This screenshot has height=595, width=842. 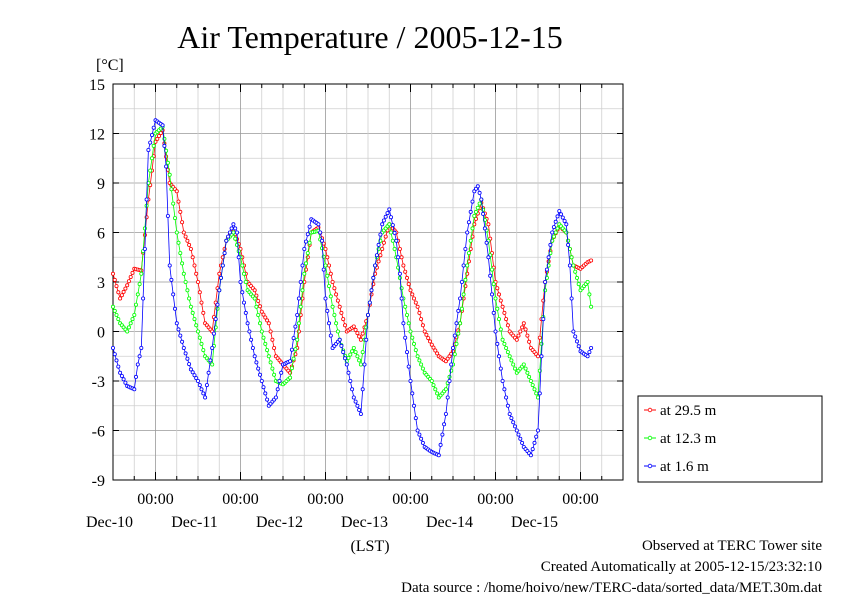 I want to click on x-tick-date-label: Dec-14, so click(x=449, y=522).